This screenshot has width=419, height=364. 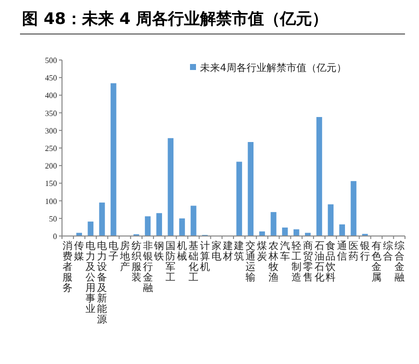 I want to click on y-tick-label: 350, so click(x=51, y=113).